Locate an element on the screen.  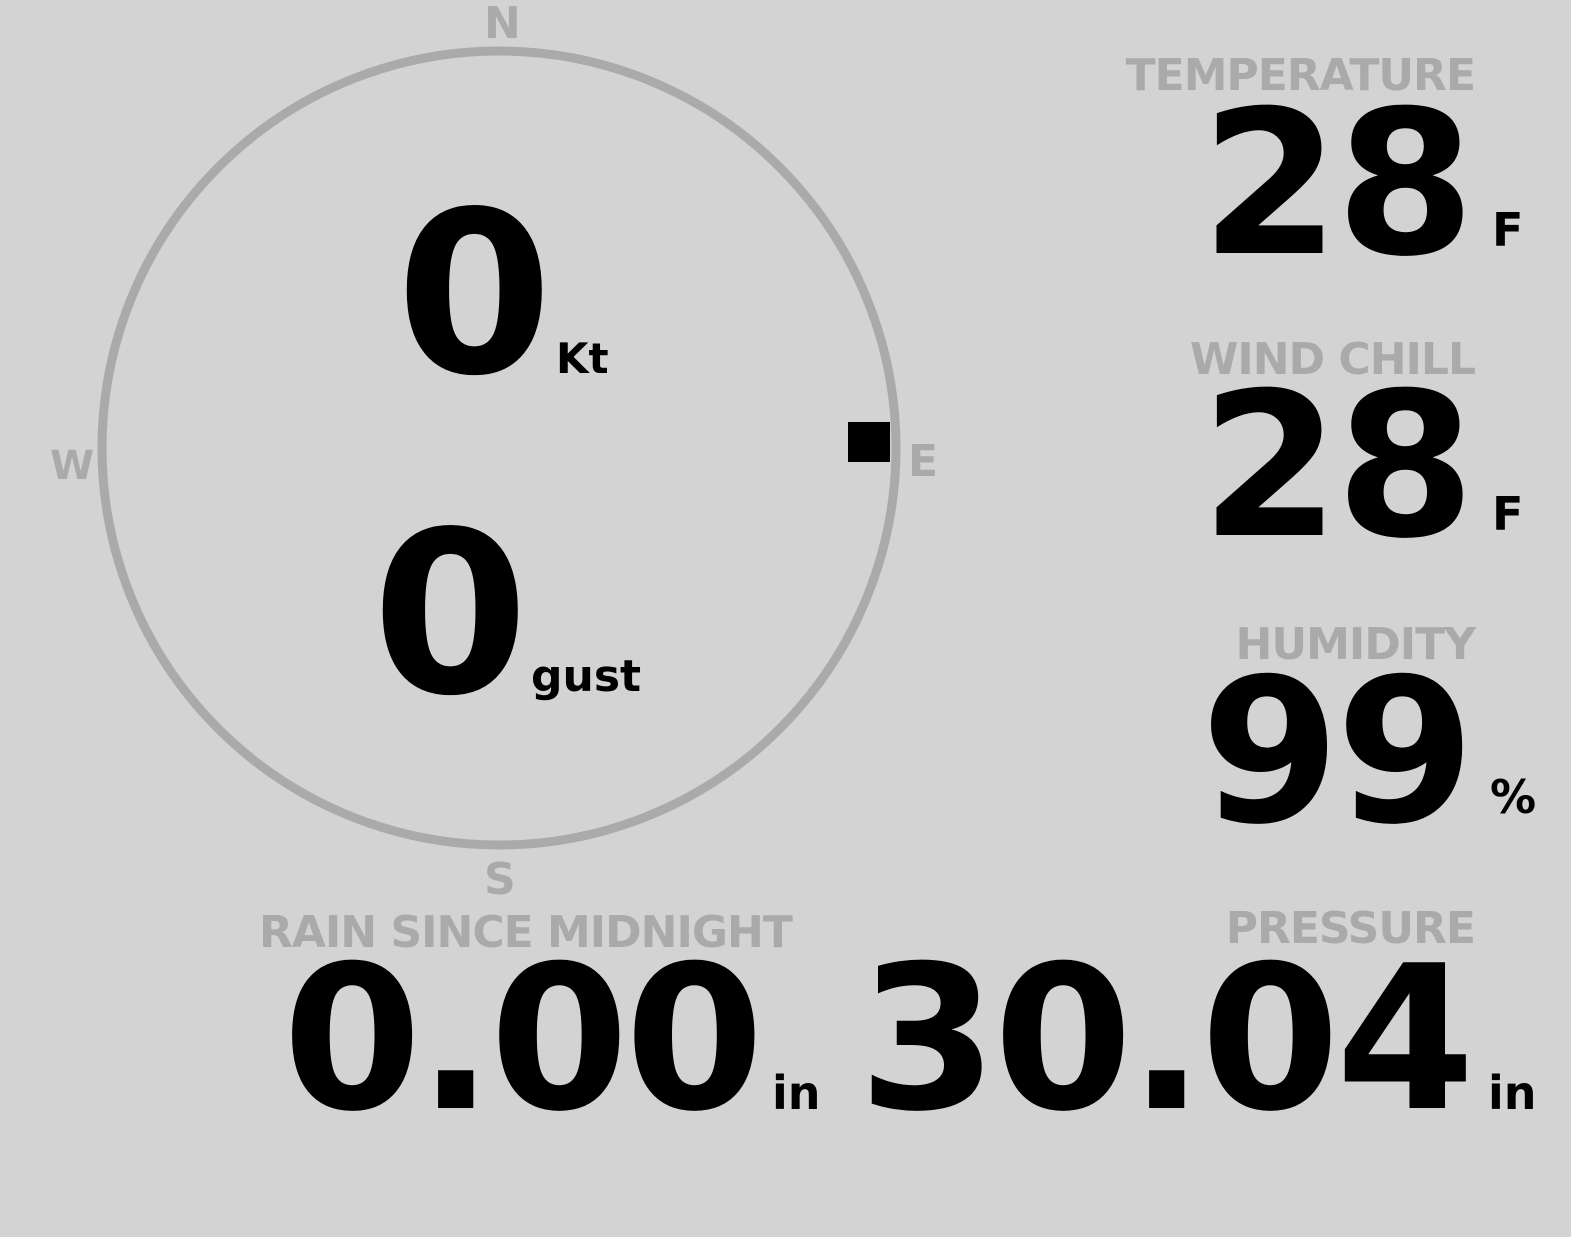
wind-gust-value: 0 is located at coordinates (450, 615).